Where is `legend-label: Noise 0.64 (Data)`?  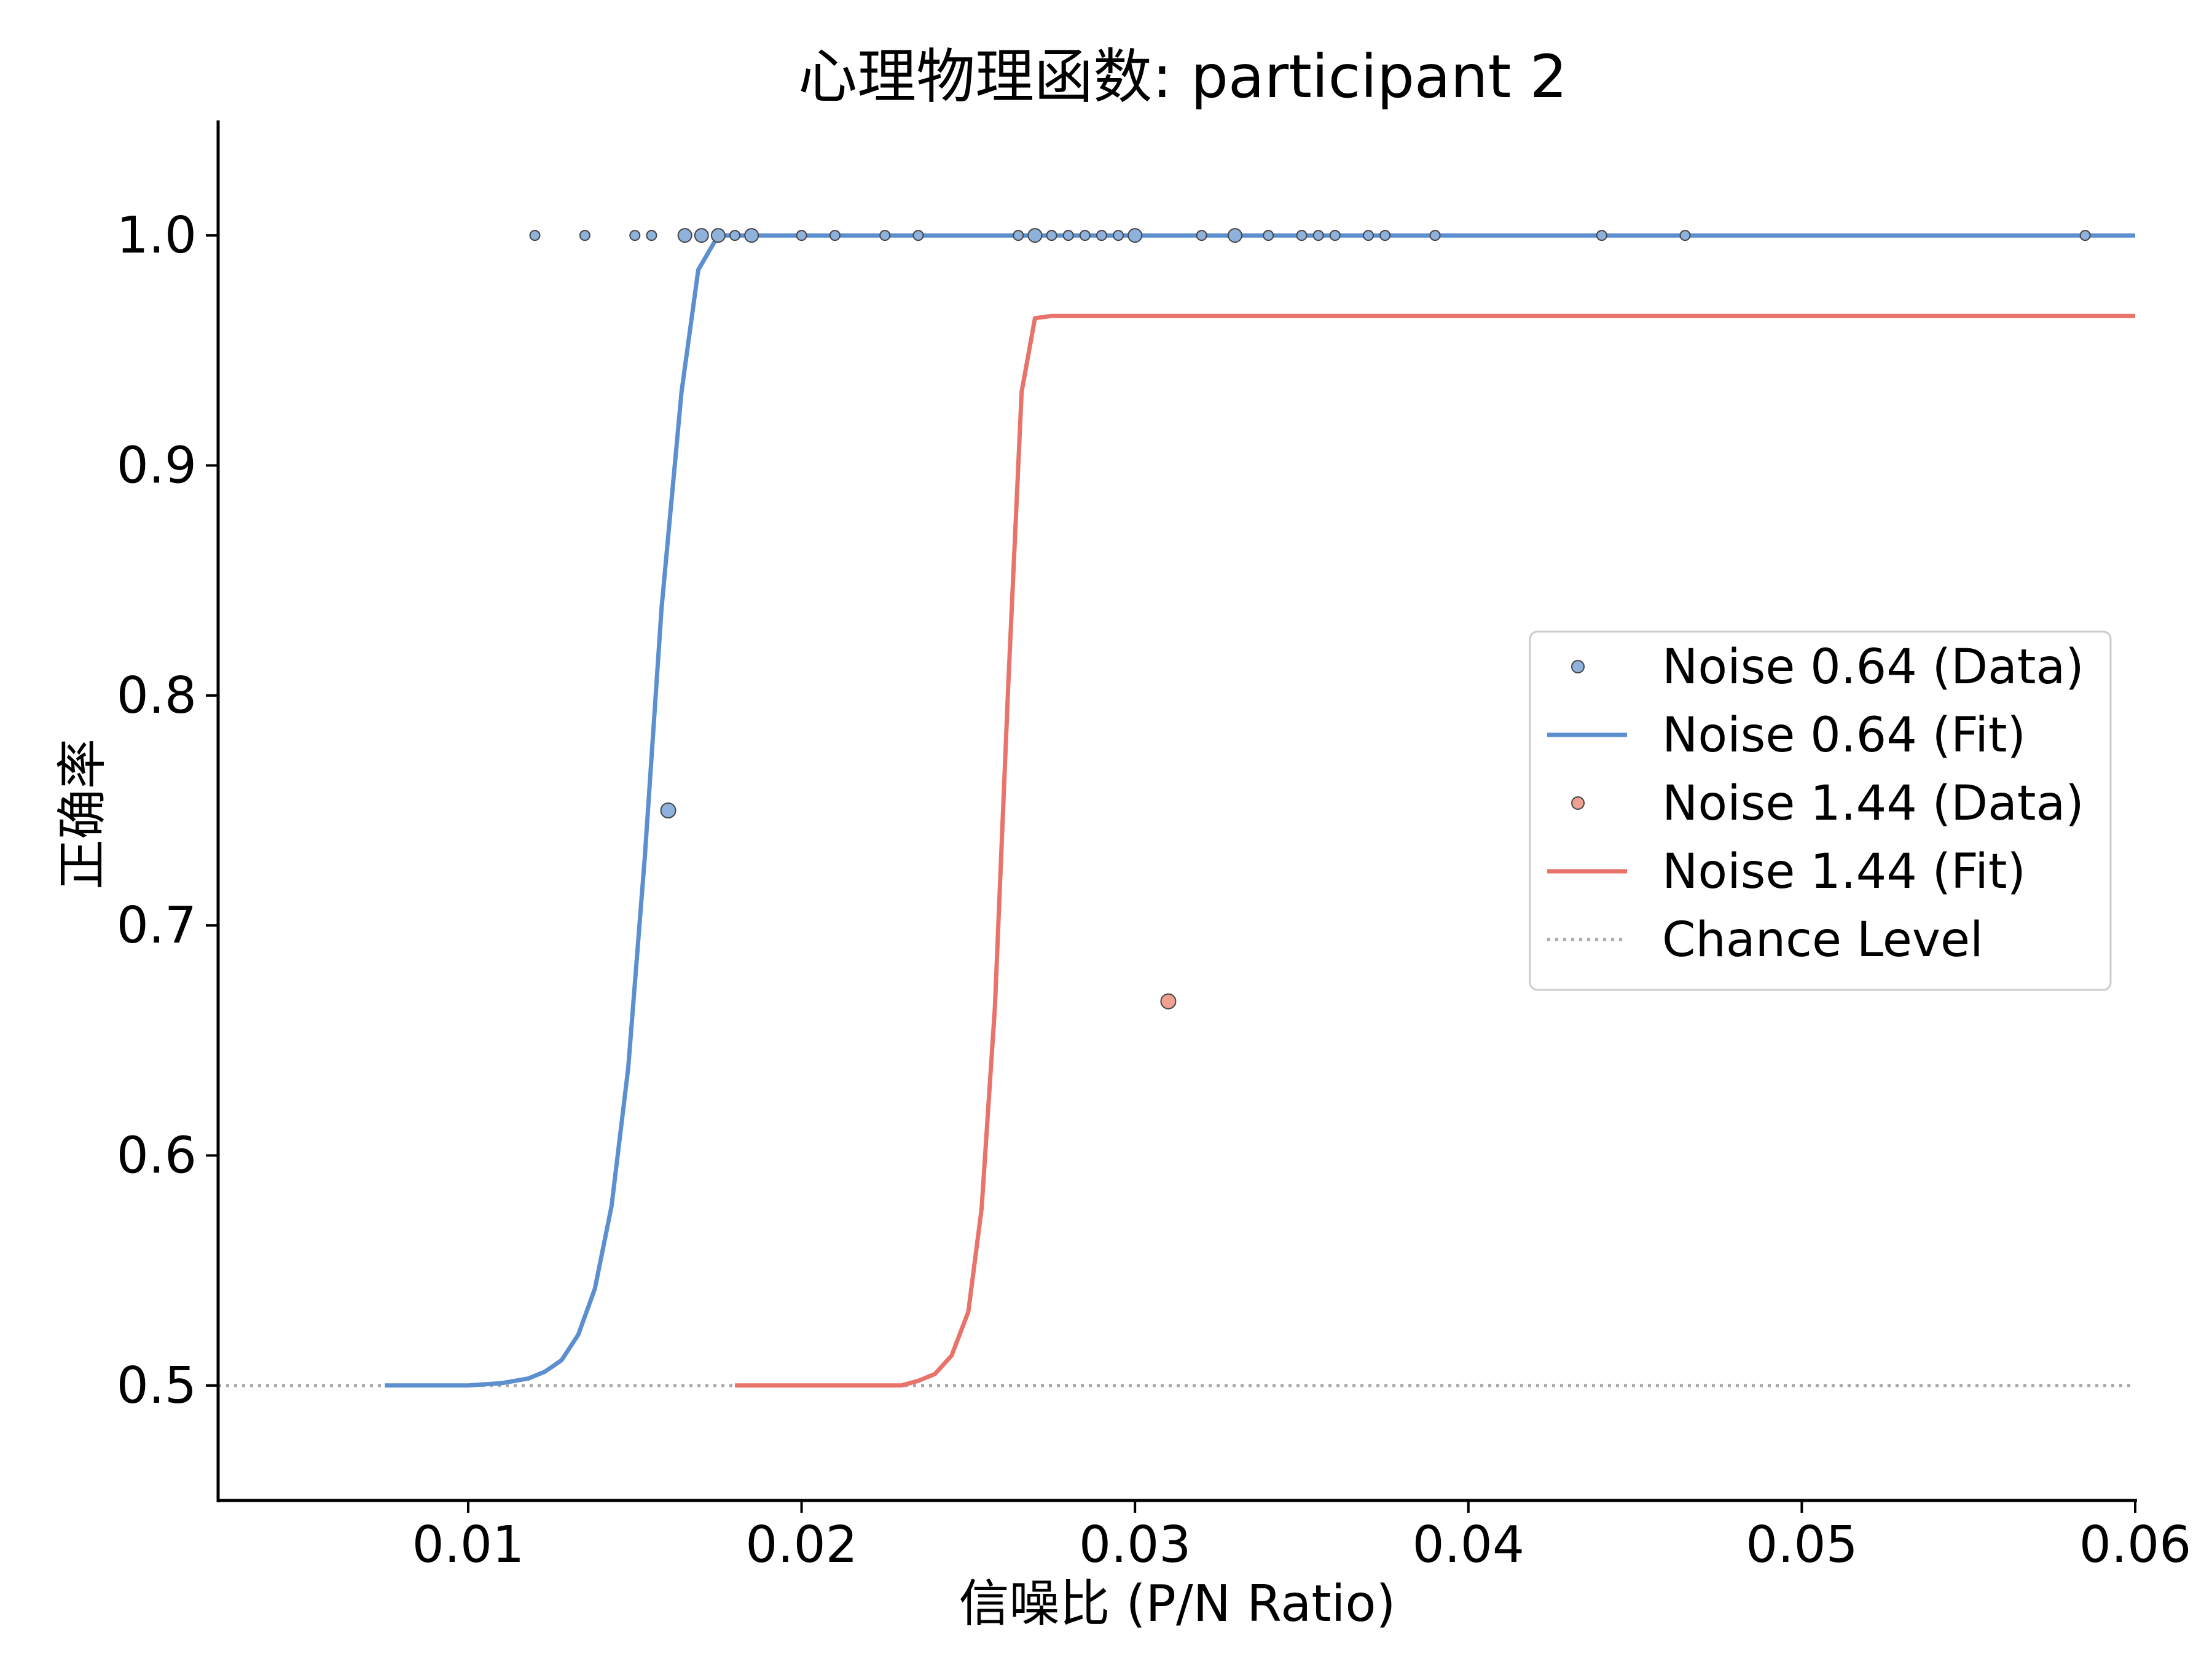 legend-label: Noise 0.64 (Data) is located at coordinates (1873, 667).